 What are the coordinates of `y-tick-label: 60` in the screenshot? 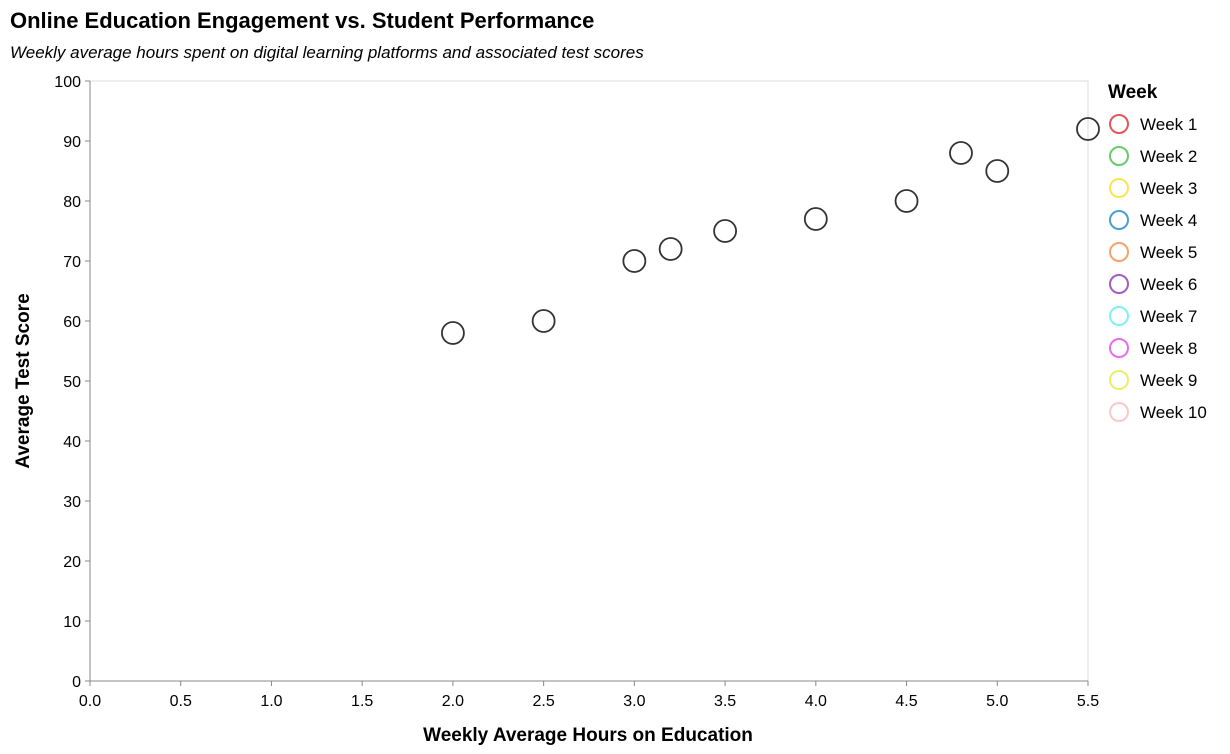 It's located at (72, 322).